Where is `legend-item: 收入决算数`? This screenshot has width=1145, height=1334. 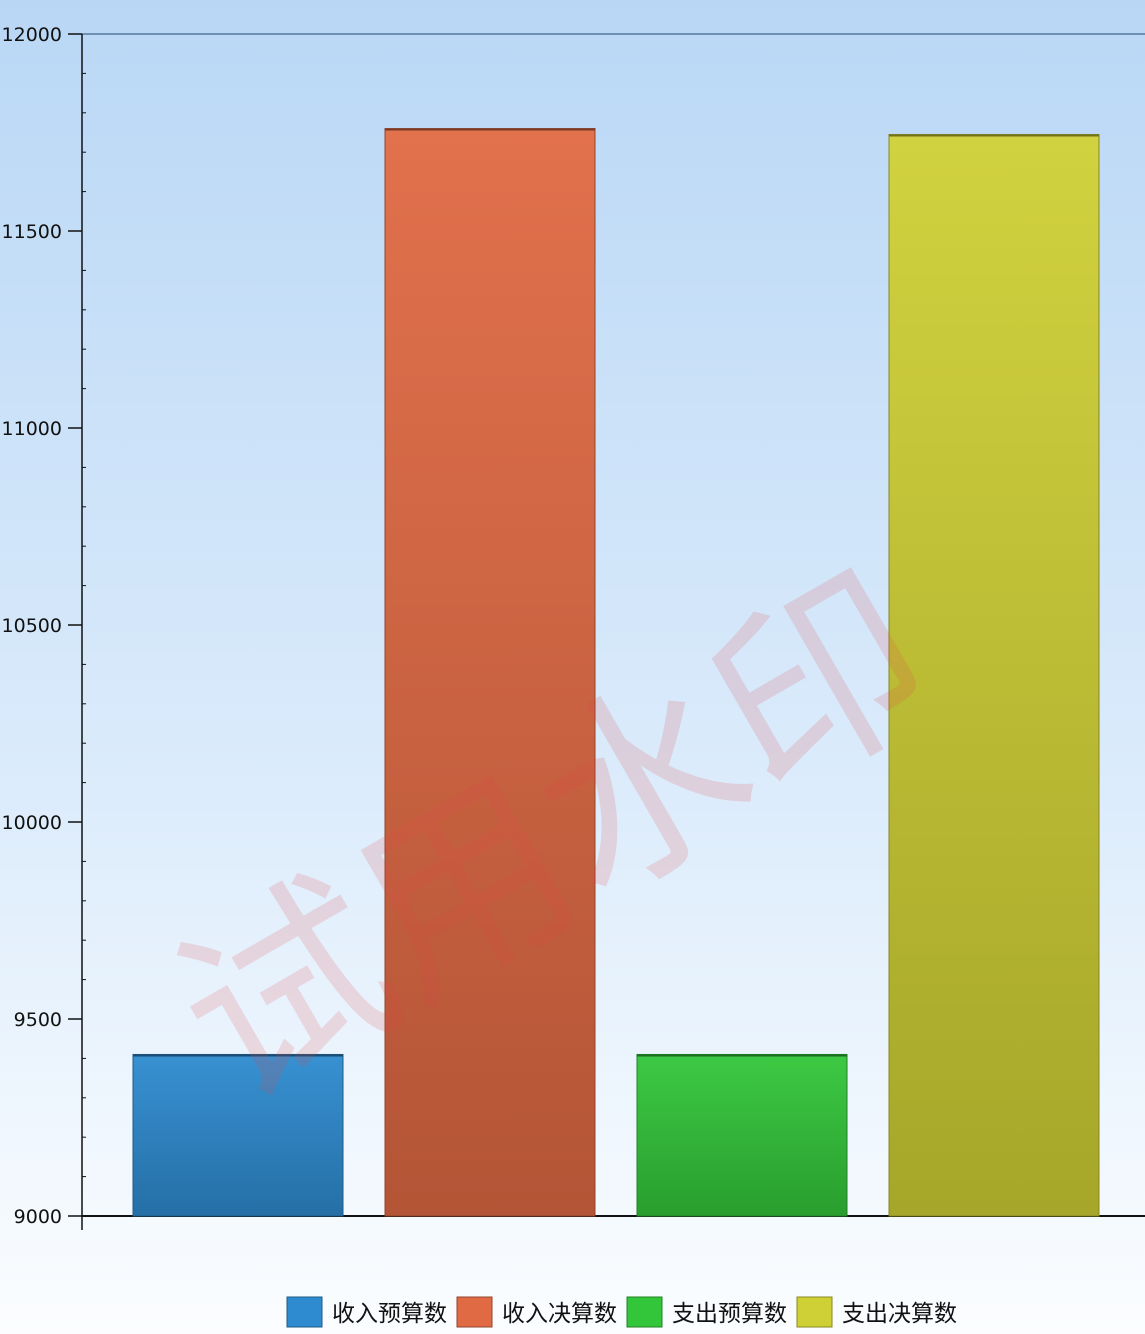 legend-item: 收入决算数 is located at coordinates (536, 1312).